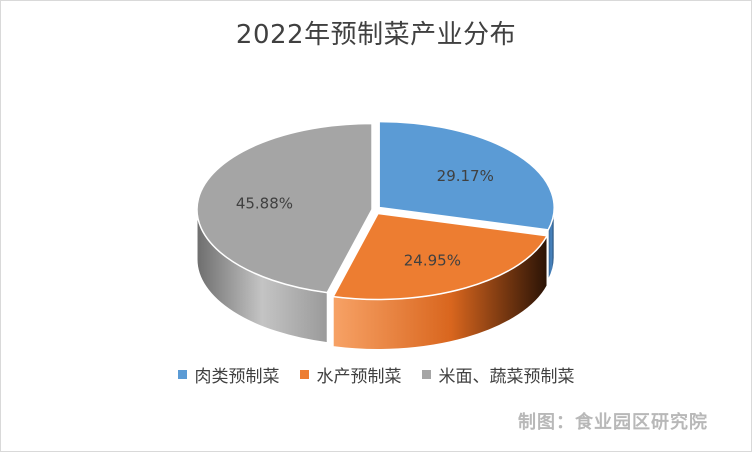 This screenshot has height=452, width=752. What do you see at coordinates (182, 374) in the screenshot?
I see `legend-swatch-meat` at bounding box center [182, 374].